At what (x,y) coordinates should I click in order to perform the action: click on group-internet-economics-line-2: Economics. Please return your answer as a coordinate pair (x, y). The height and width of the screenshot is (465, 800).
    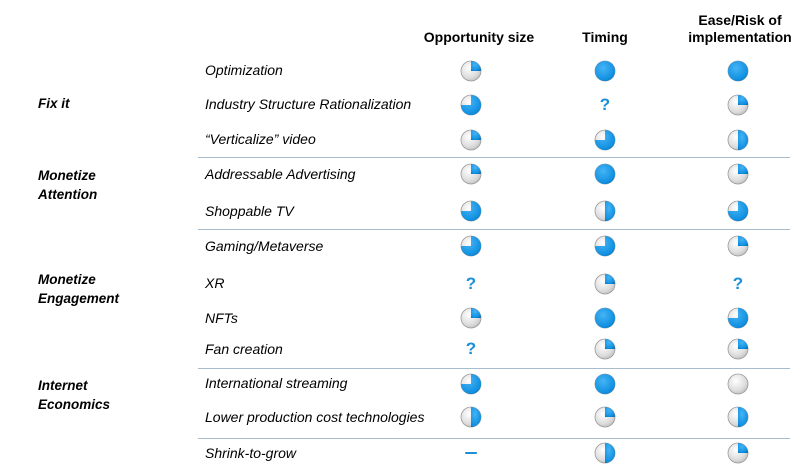
    Looking at the image, I should click on (74, 404).